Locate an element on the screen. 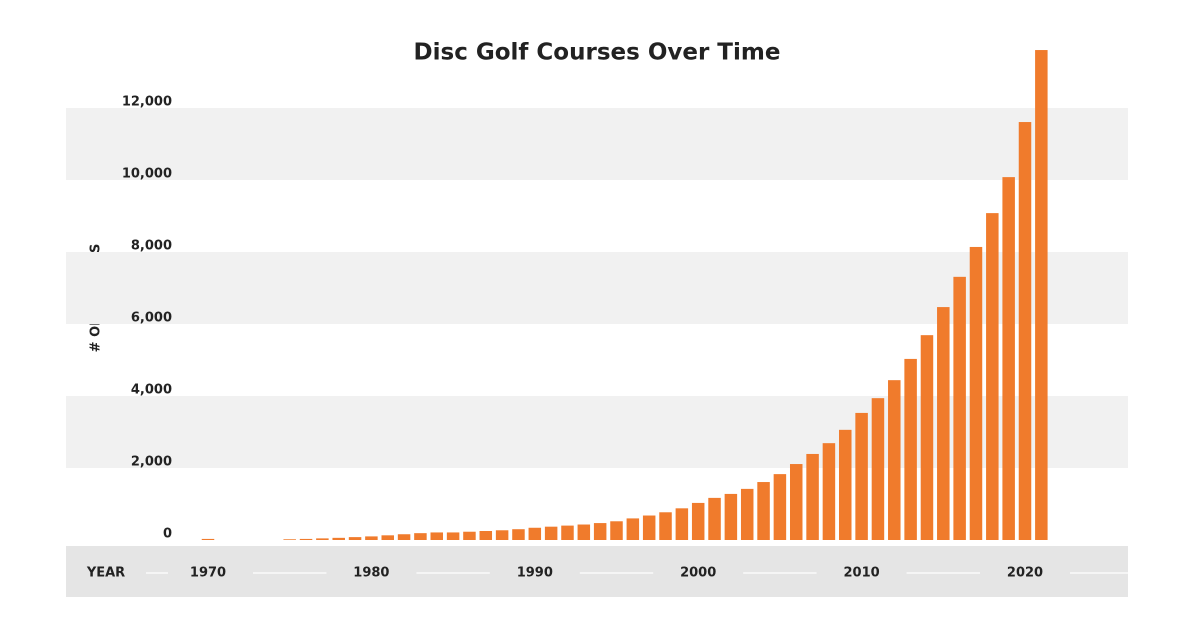 Image resolution: width=1200 pixels, height=628 pixels. x-tick-label: 1980 is located at coordinates (371, 573).